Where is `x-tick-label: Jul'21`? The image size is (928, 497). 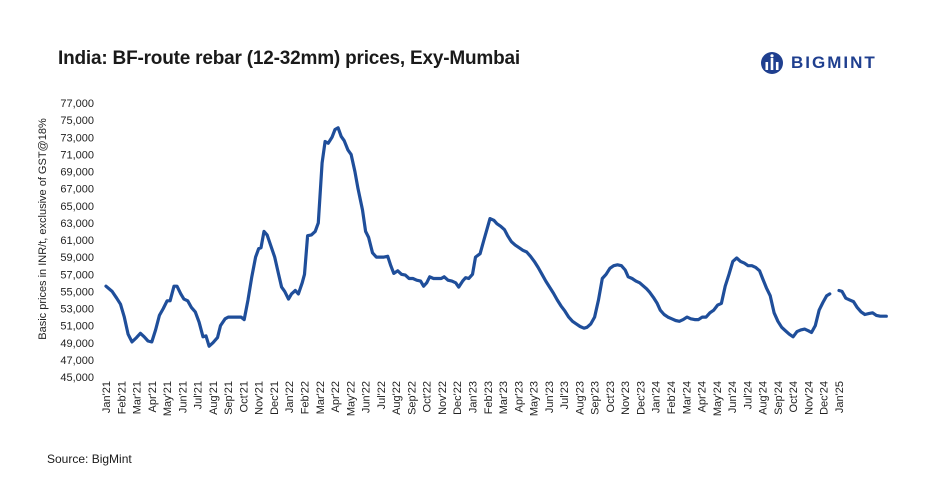
x-tick-label: Jul'21 is located at coordinates (199, 395).